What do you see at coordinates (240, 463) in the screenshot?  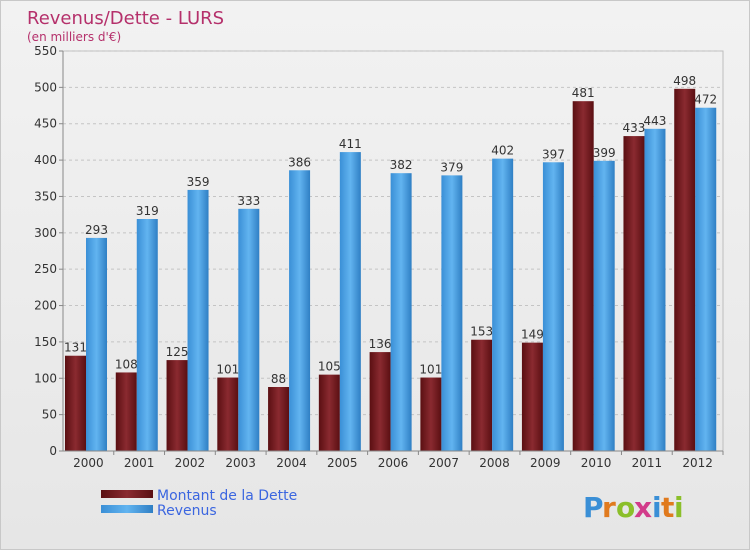 I see `x-tick-label: 2003` at bounding box center [240, 463].